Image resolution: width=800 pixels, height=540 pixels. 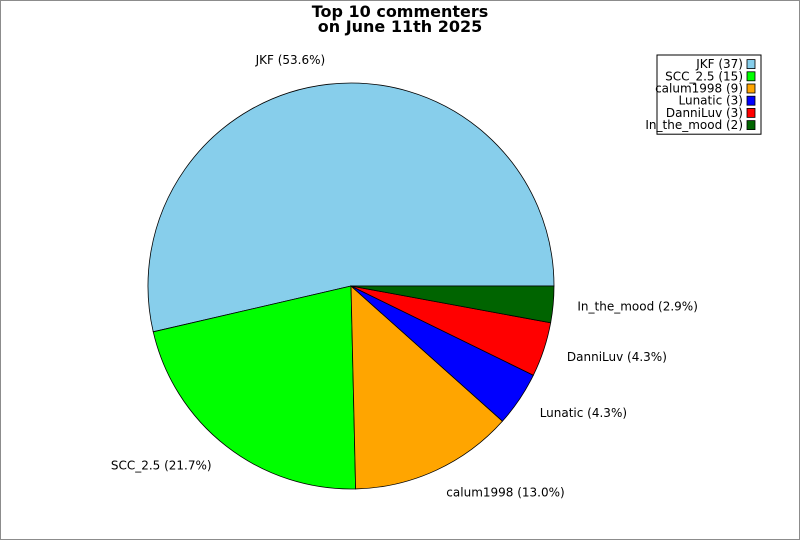 What do you see at coordinates (452, 304) in the screenshot?
I see `pie-slice-in-the-mood` at bounding box center [452, 304].